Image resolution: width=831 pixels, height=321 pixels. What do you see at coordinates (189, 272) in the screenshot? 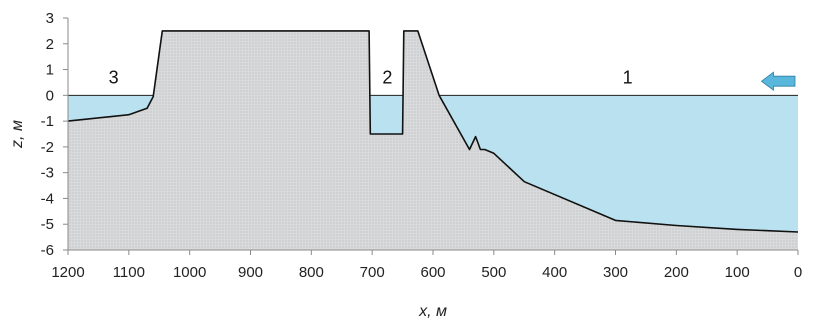
I see `x-tick-label: 1000` at bounding box center [189, 272].